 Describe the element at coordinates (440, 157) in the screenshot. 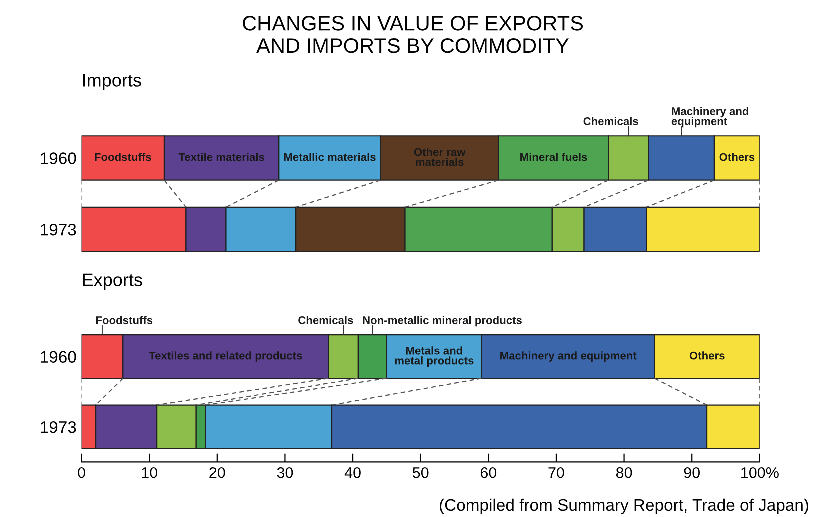

I see `series-label: Other raw materials` at that location.